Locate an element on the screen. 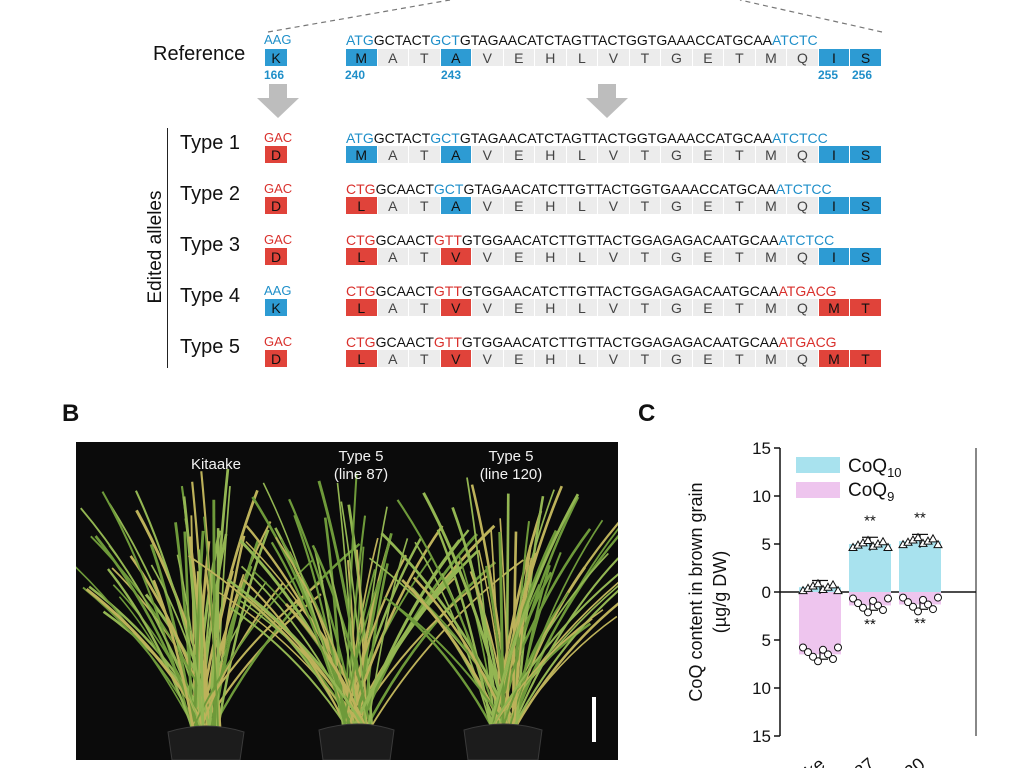  position-243: 243 is located at coordinates (451, 75).